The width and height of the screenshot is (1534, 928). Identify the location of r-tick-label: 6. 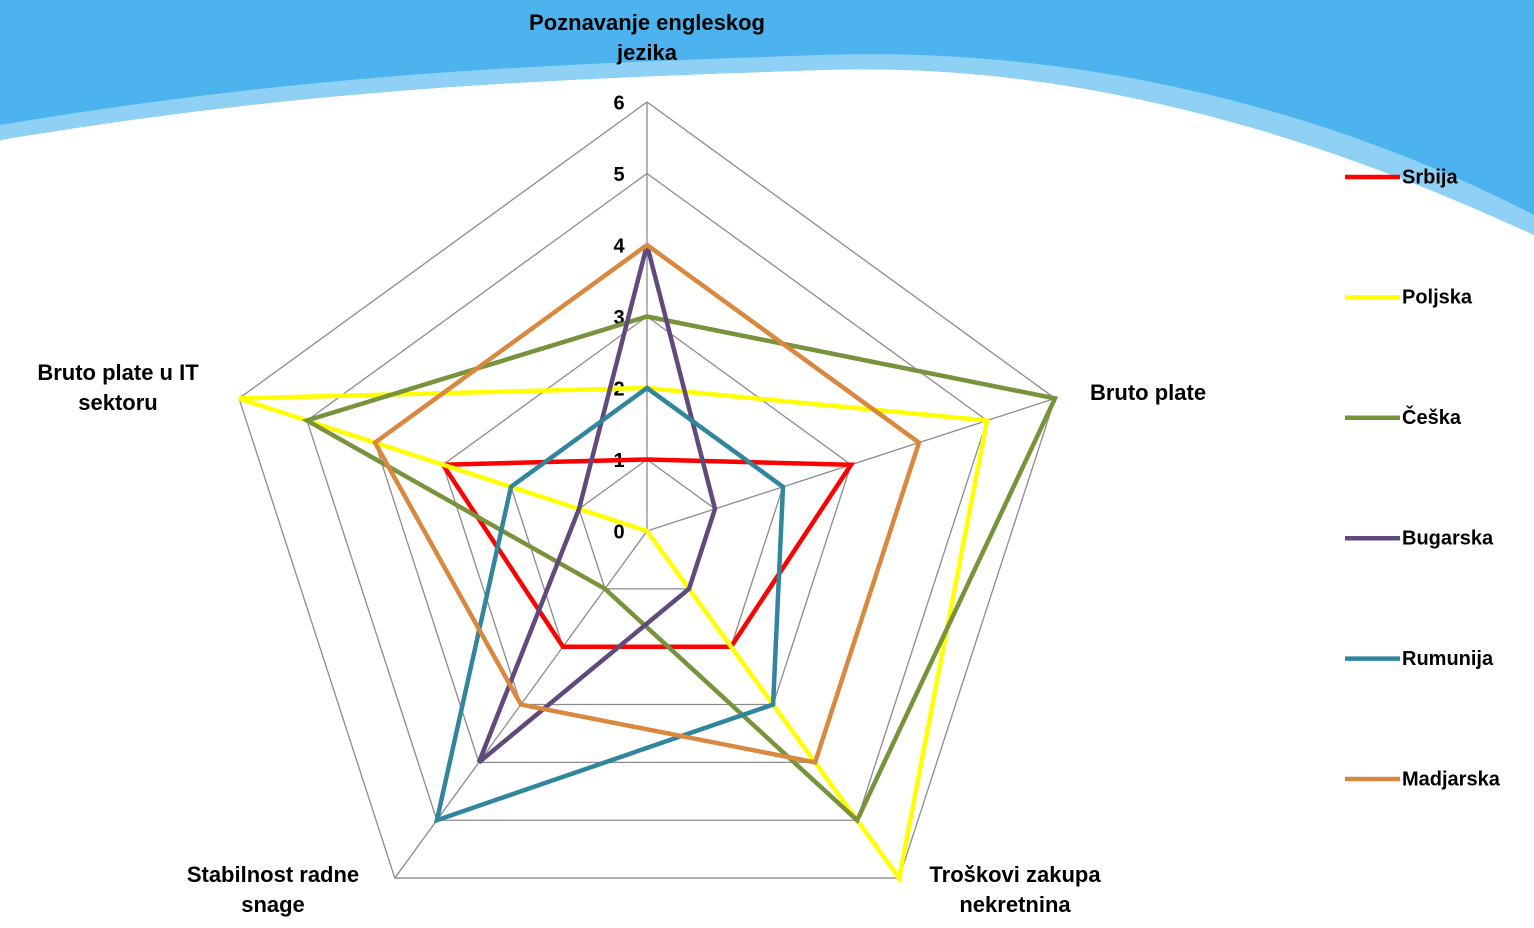
(618, 103).